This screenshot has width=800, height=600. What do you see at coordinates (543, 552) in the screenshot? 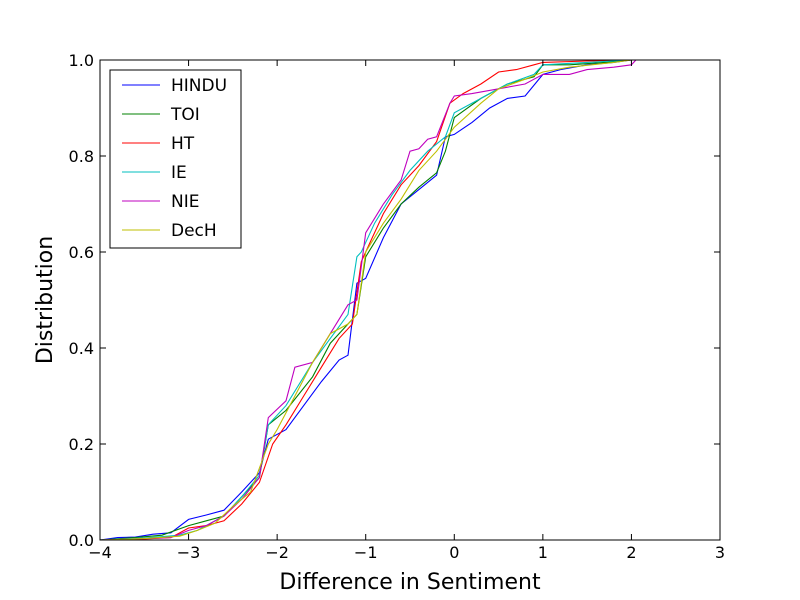
I see `x-tick-label: 1` at bounding box center [543, 552].